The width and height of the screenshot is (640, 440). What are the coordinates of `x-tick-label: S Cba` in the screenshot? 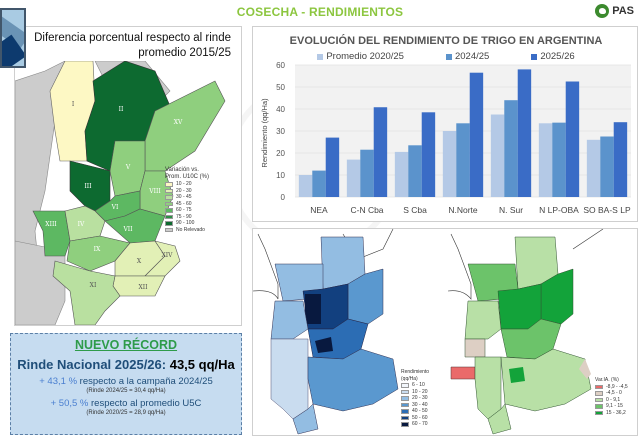 It's located at (415, 210).